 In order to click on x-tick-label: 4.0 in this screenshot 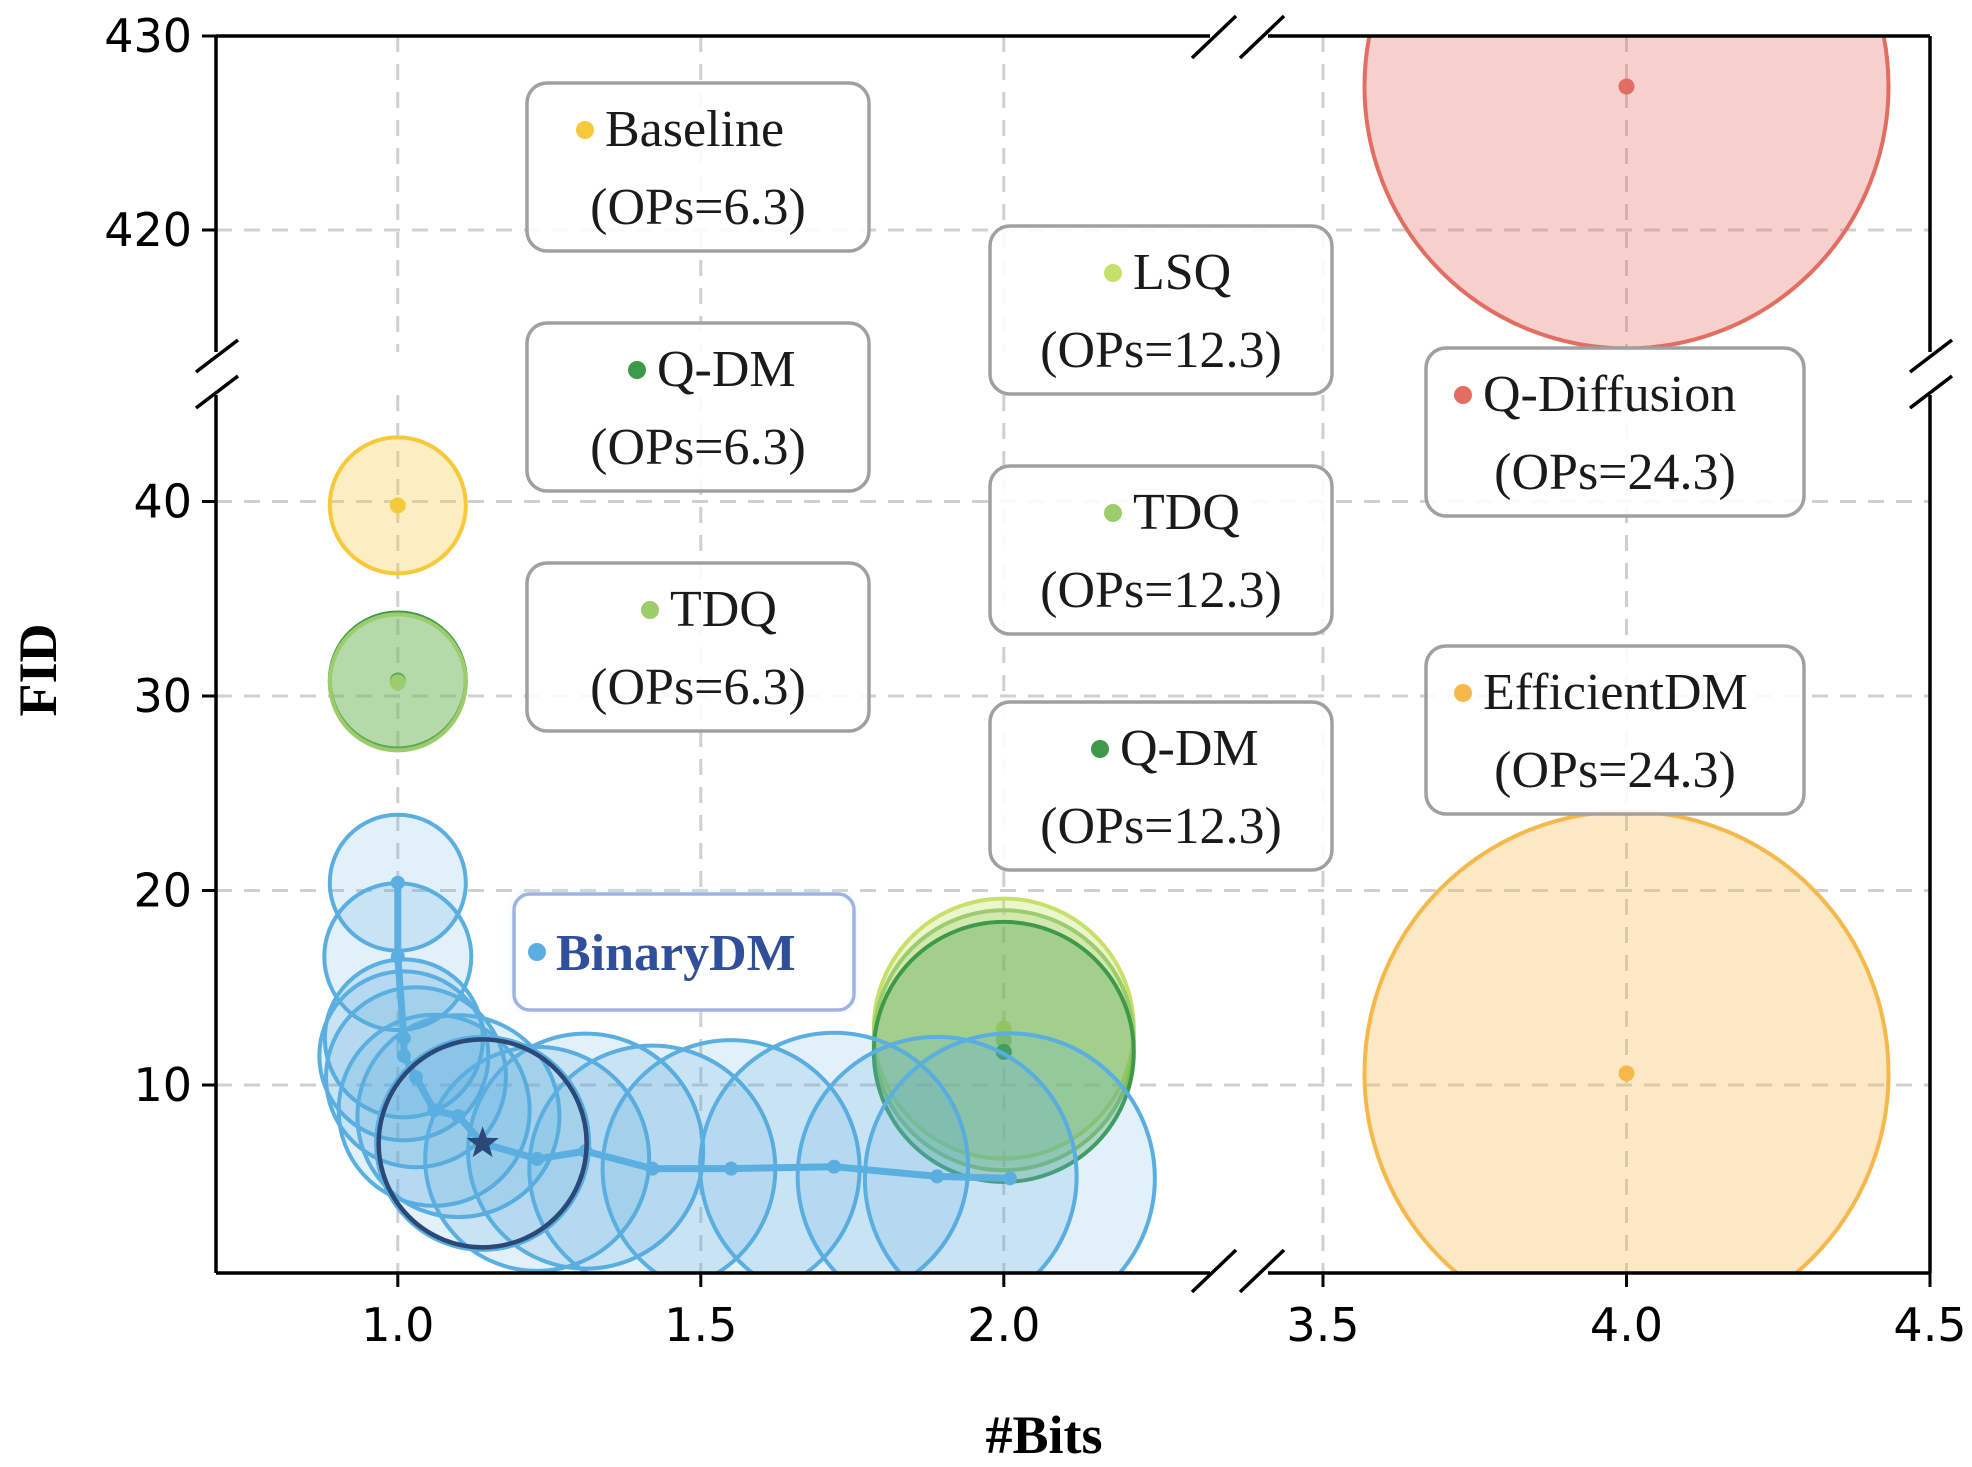, I will do `click(1626, 1325)`.